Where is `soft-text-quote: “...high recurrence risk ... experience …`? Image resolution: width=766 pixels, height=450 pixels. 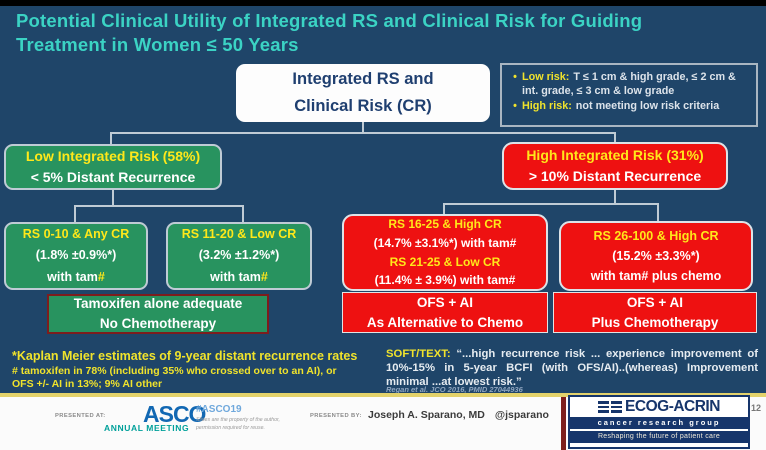
soft-text-quote: “...high recurrence risk ... experience … is located at coordinates (572, 368).